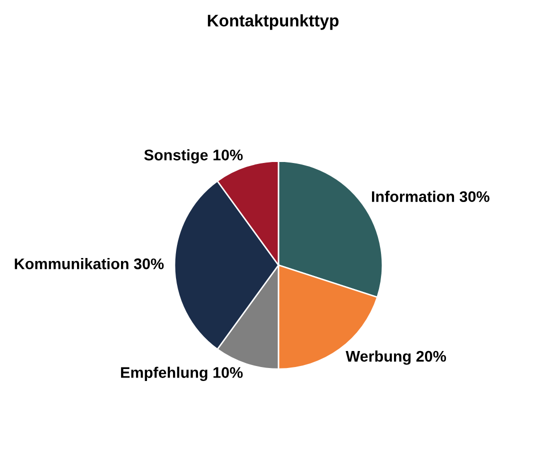 This screenshot has width=546, height=476. I want to click on slice-label: Werbung 20%, so click(396, 357).